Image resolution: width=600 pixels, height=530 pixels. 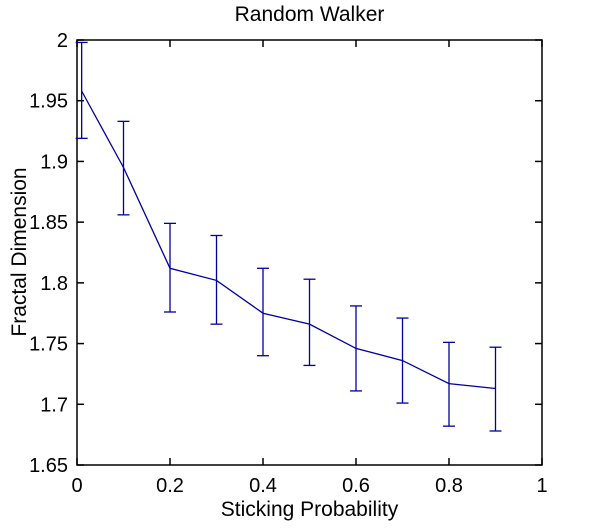 I want to click on y-axis-label: Fractal Dimension, so click(x=19, y=251).